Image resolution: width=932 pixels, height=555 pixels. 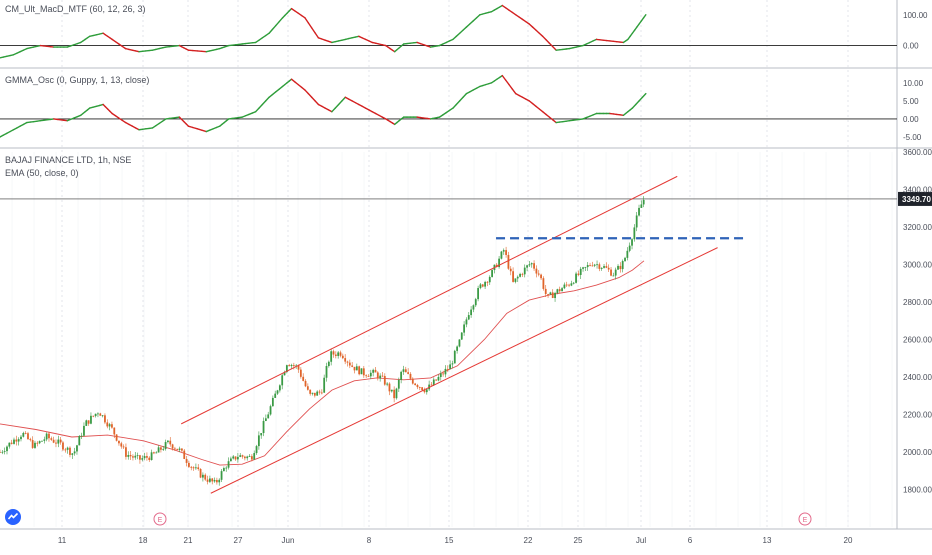 What do you see at coordinates (917, 452) in the screenshot?
I see `price-axis-tick-label: 2000.00` at bounding box center [917, 452].